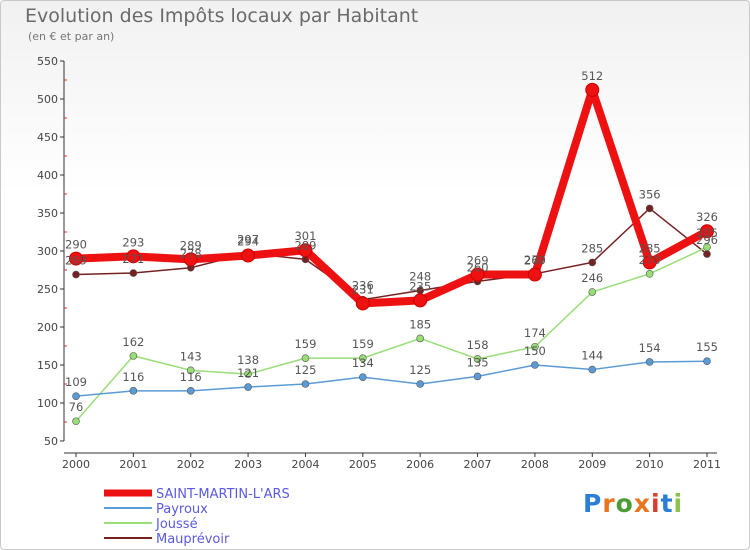 The height and width of the screenshot is (550, 750). What do you see at coordinates (305, 236) in the screenshot?
I see `data-label: 301` at bounding box center [305, 236].